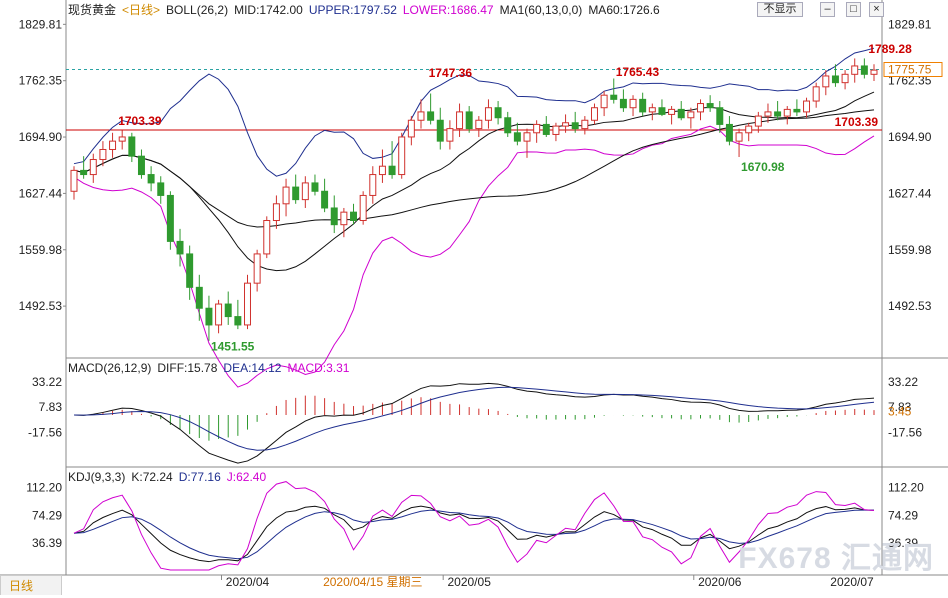 The width and height of the screenshot is (948, 598). I want to click on period-tab: 日线, so click(31, 585).